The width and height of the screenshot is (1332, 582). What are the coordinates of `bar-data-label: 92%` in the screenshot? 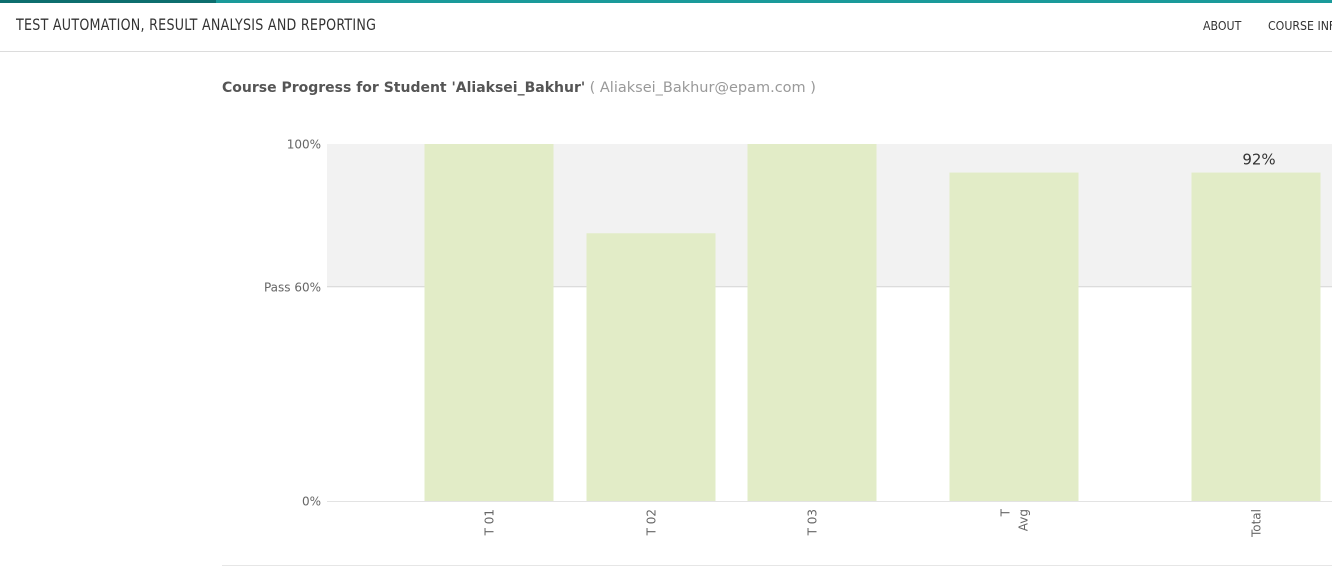 It's located at (1258, 160).